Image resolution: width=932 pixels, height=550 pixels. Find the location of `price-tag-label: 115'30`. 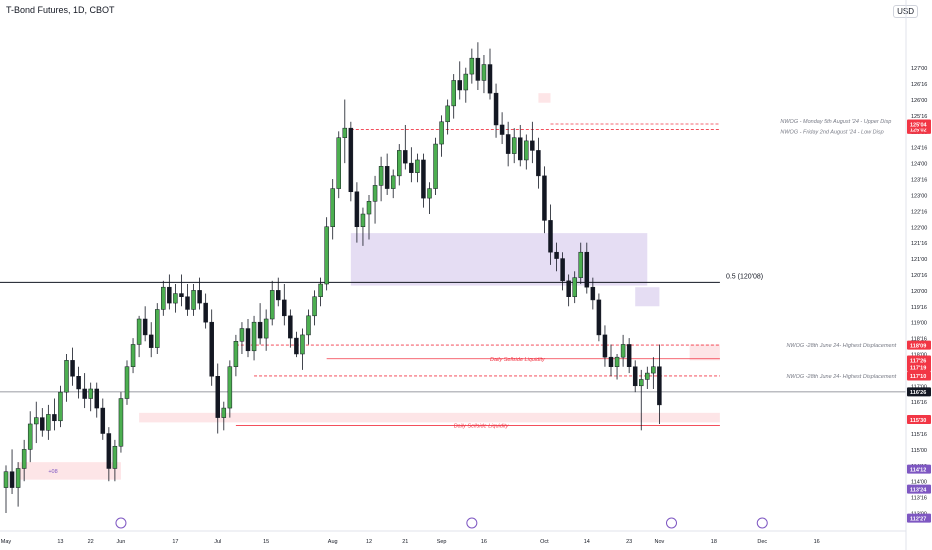

price-tag-label: 115'30 is located at coordinates (918, 421).